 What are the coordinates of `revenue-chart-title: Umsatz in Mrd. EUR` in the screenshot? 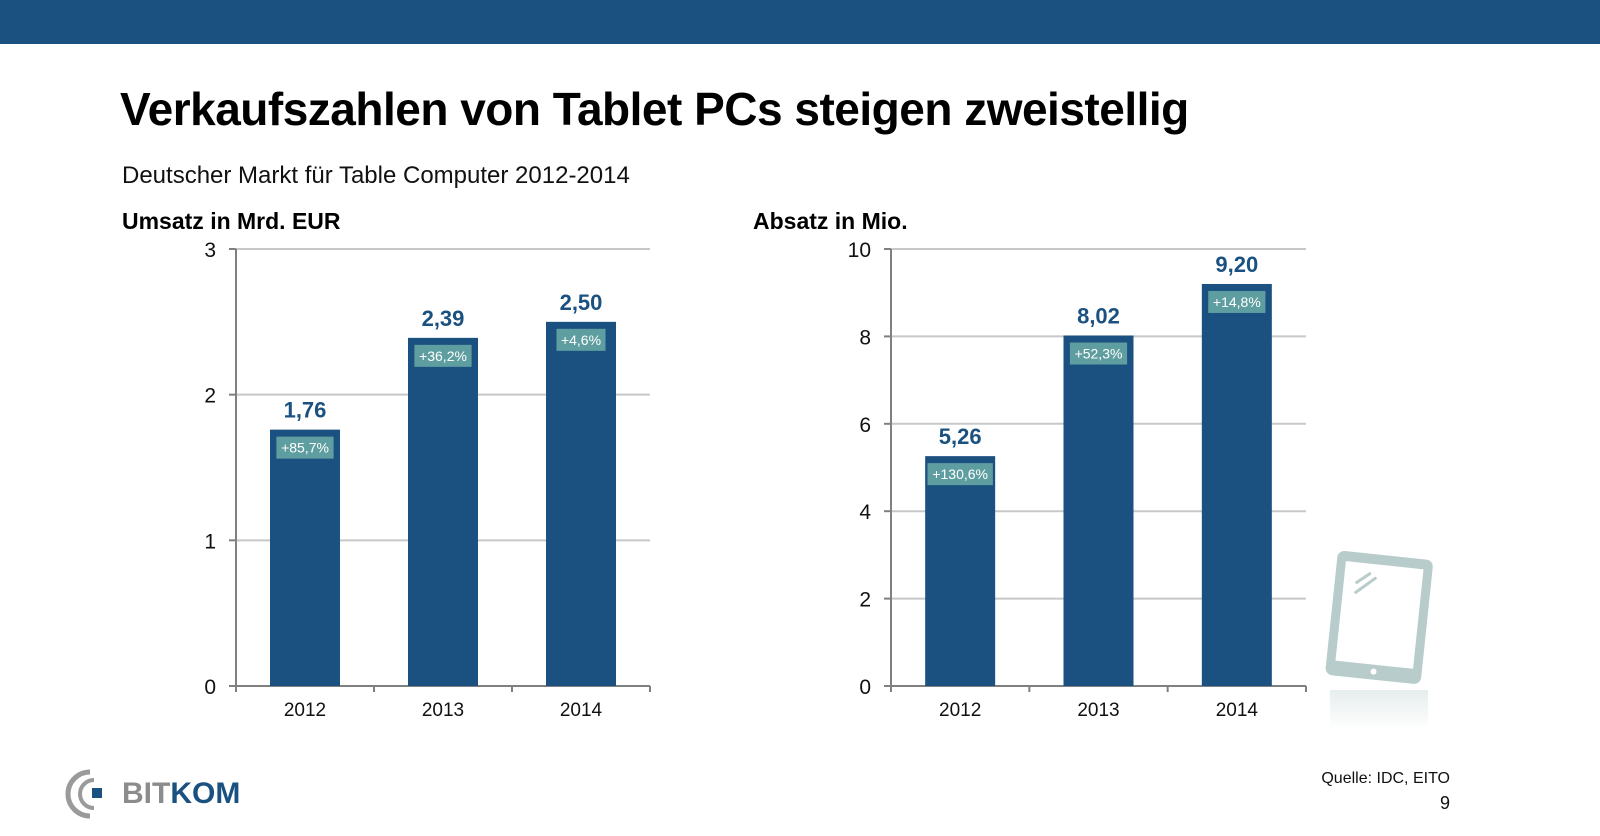 It's located at (231, 221).